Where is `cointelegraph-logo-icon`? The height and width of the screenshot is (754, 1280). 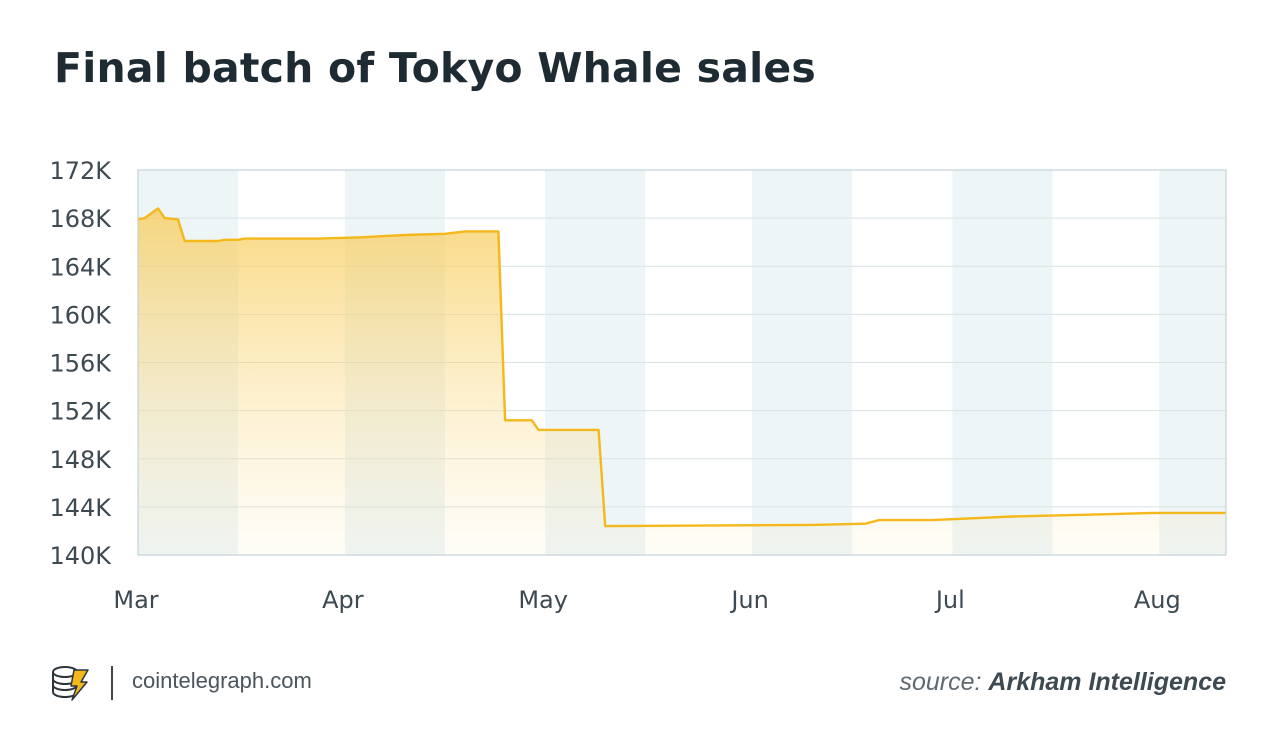
cointelegraph-logo-icon is located at coordinates (70, 683).